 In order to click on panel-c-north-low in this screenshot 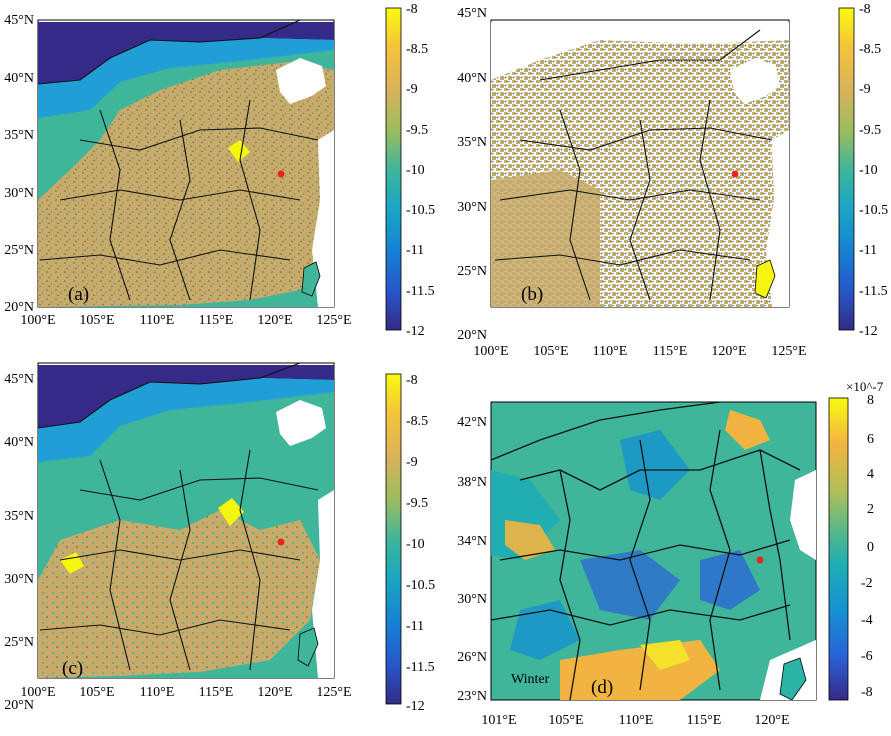, I will do `click(186, 396)`.